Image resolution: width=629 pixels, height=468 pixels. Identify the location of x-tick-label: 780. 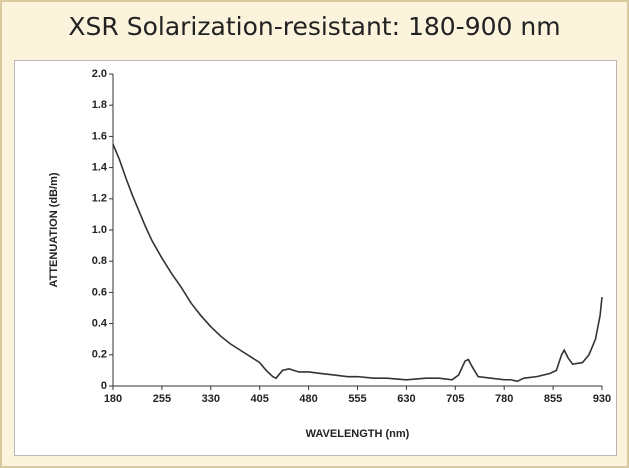
(504, 399).